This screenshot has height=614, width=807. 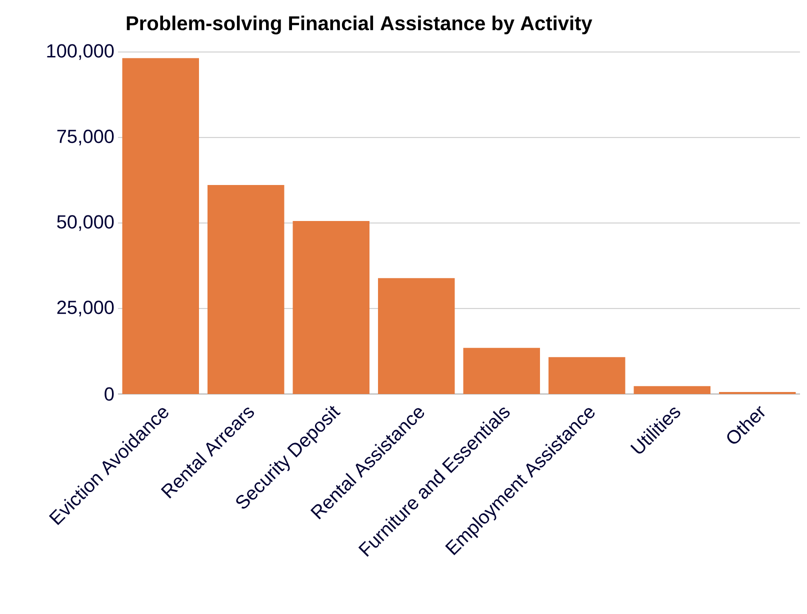 What do you see at coordinates (80, 52) in the screenshot?
I see `y-tick-label: 100,000` at bounding box center [80, 52].